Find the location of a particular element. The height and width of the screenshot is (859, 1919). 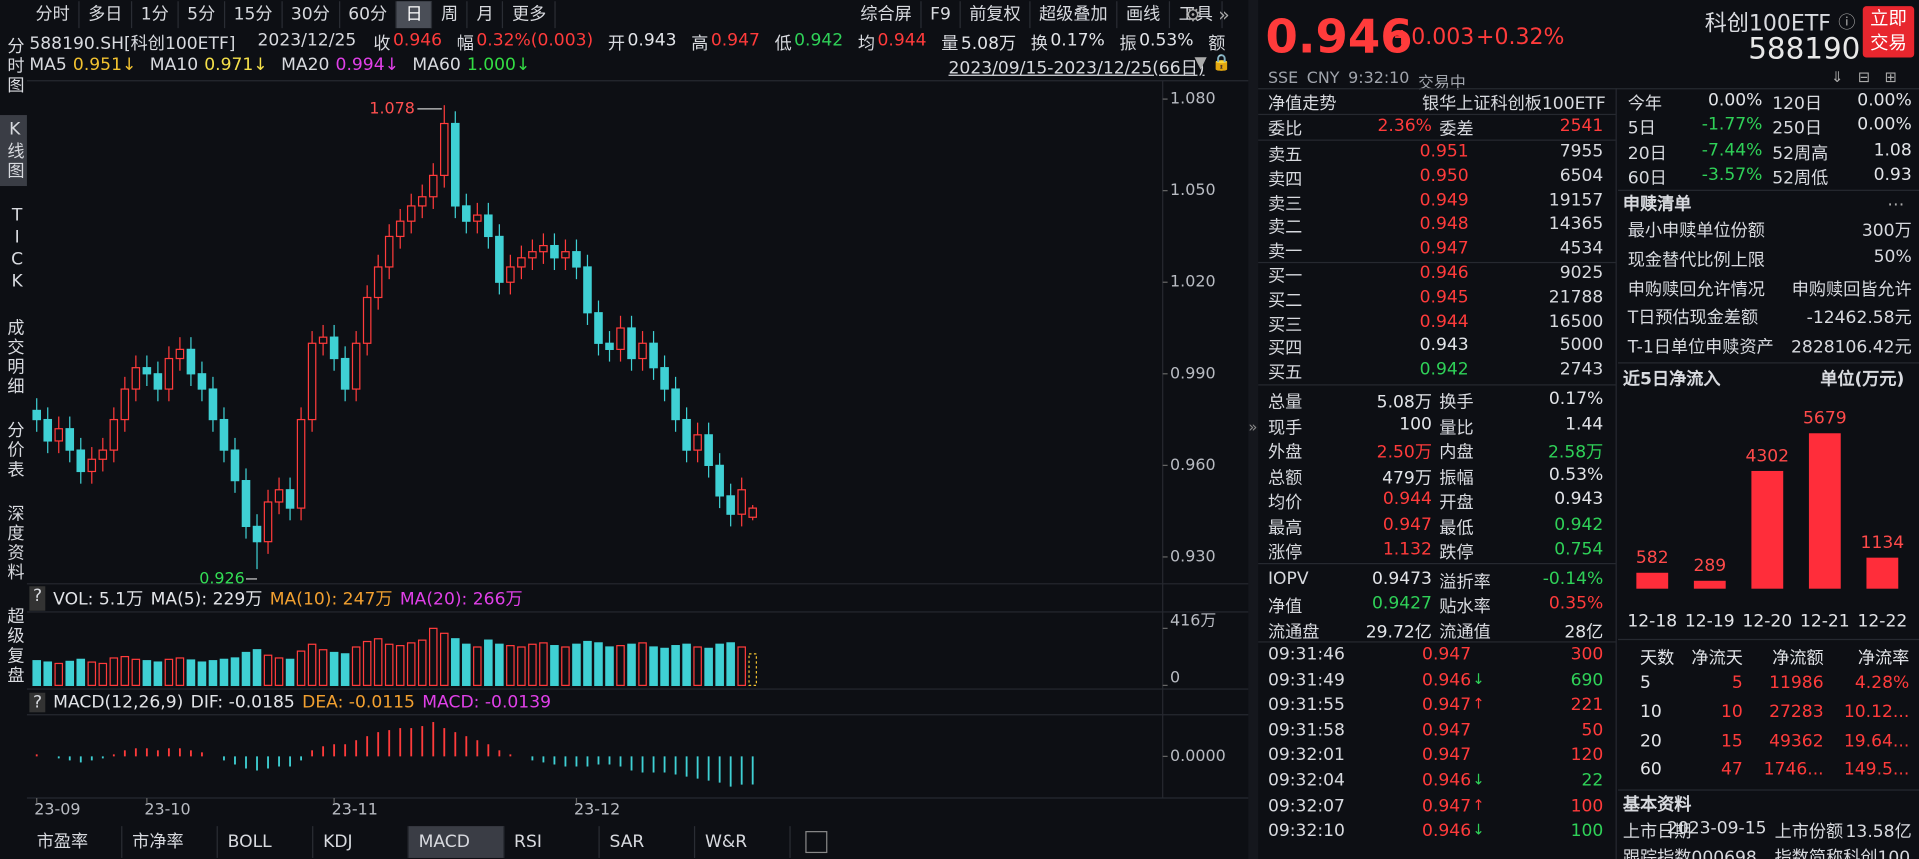

trade-button-text: 立即 is located at coordinates (1888, 18).